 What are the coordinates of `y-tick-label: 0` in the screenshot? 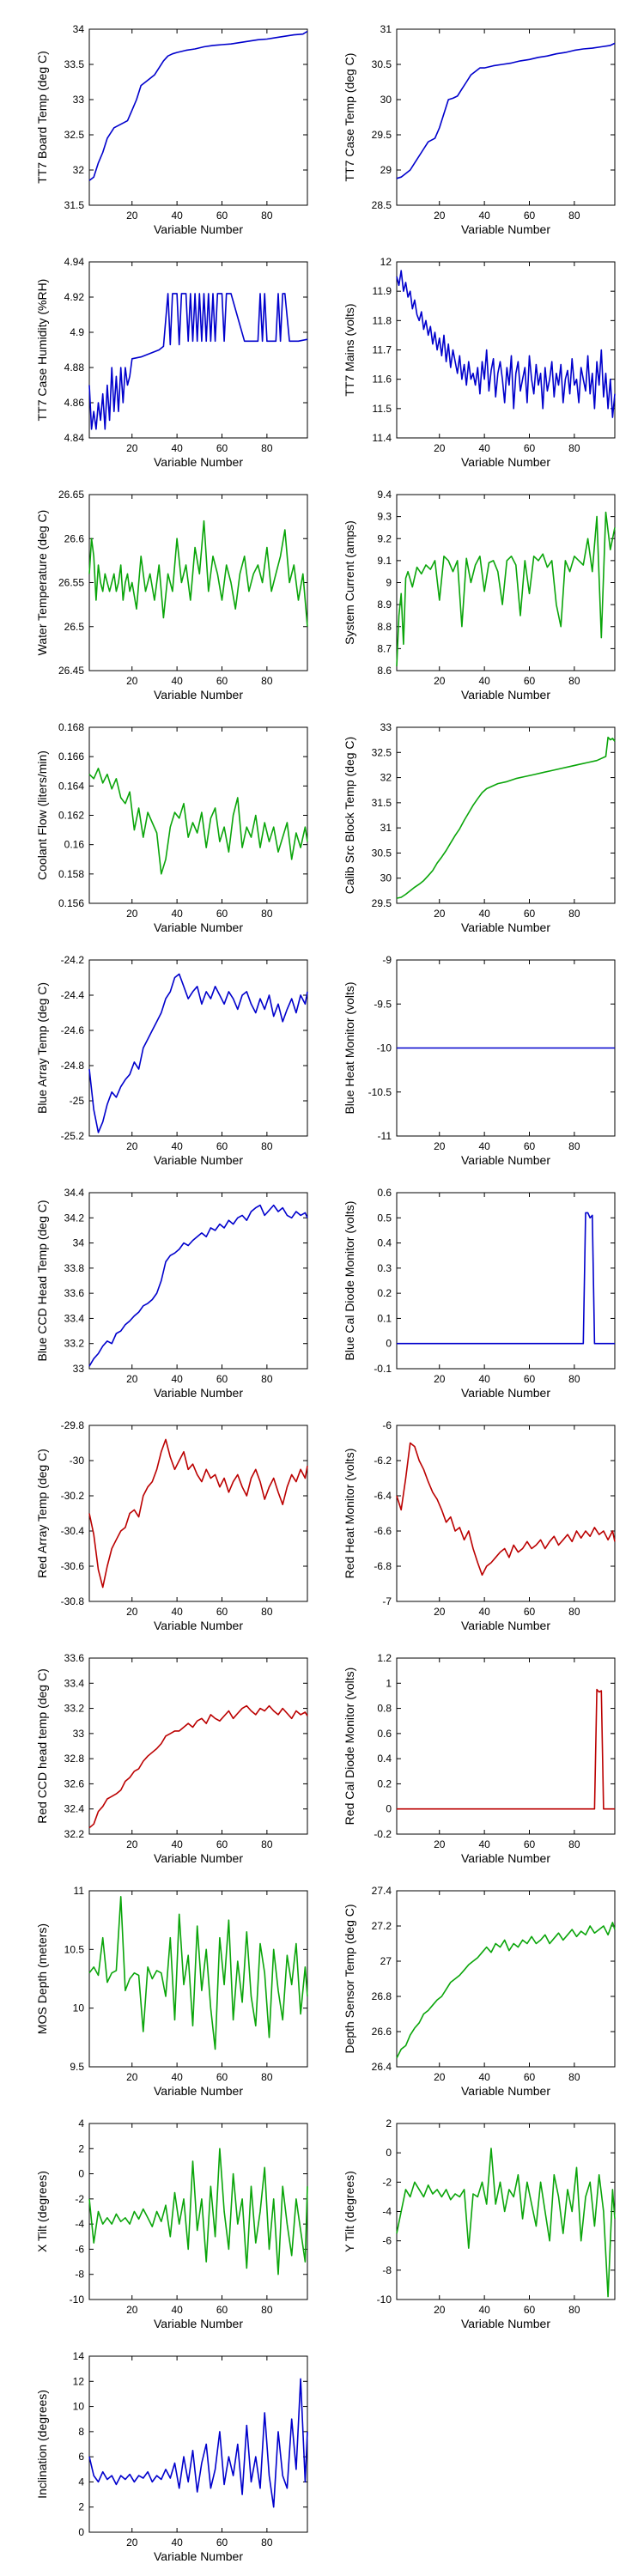 It's located at (389, 1809).